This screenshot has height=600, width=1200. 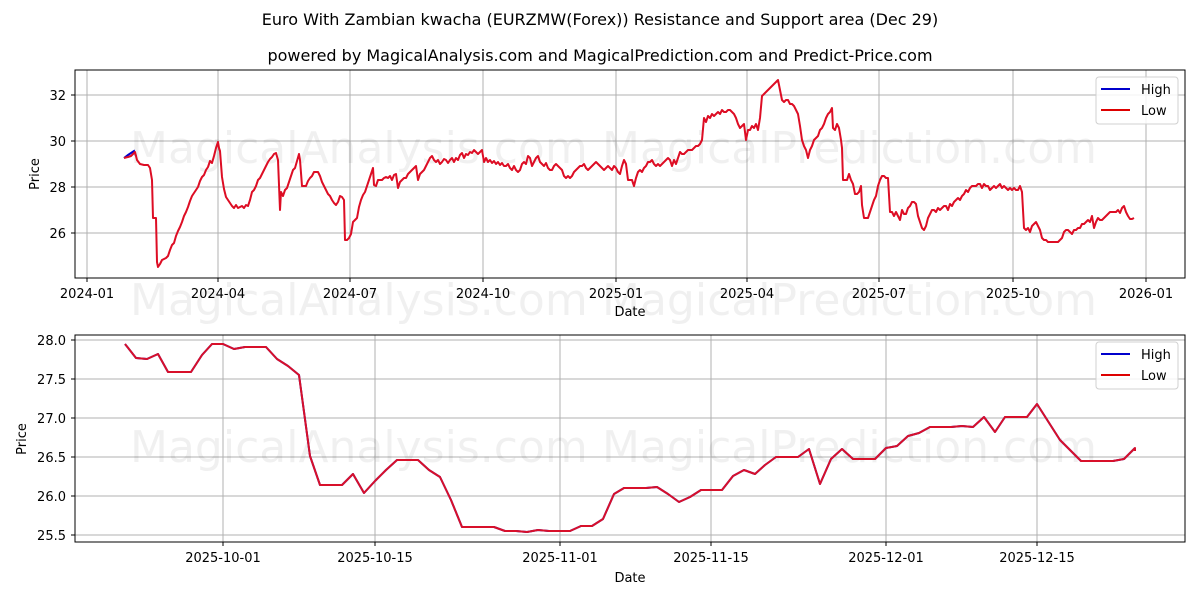 I want to click on top-xtick: 2024-04, so click(x=218, y=294).